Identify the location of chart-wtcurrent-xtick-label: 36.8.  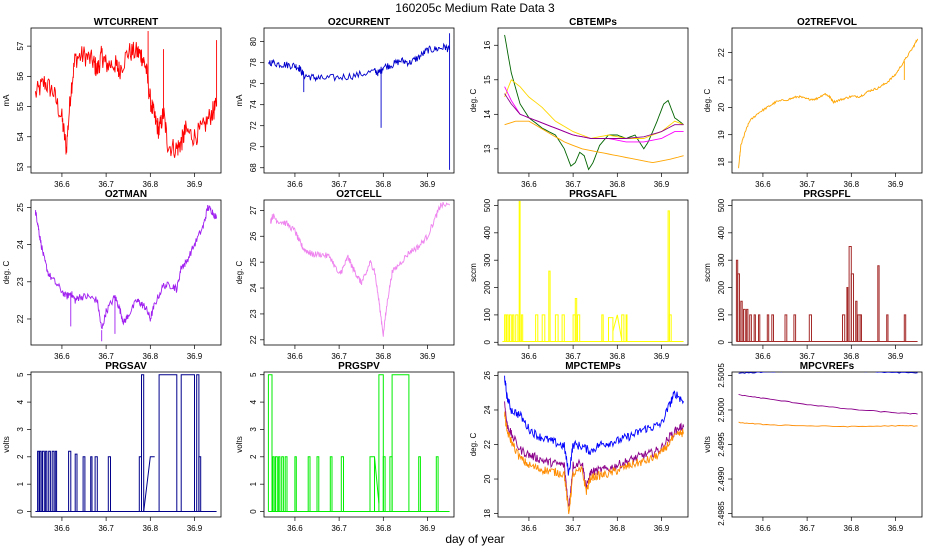
(151, 184).